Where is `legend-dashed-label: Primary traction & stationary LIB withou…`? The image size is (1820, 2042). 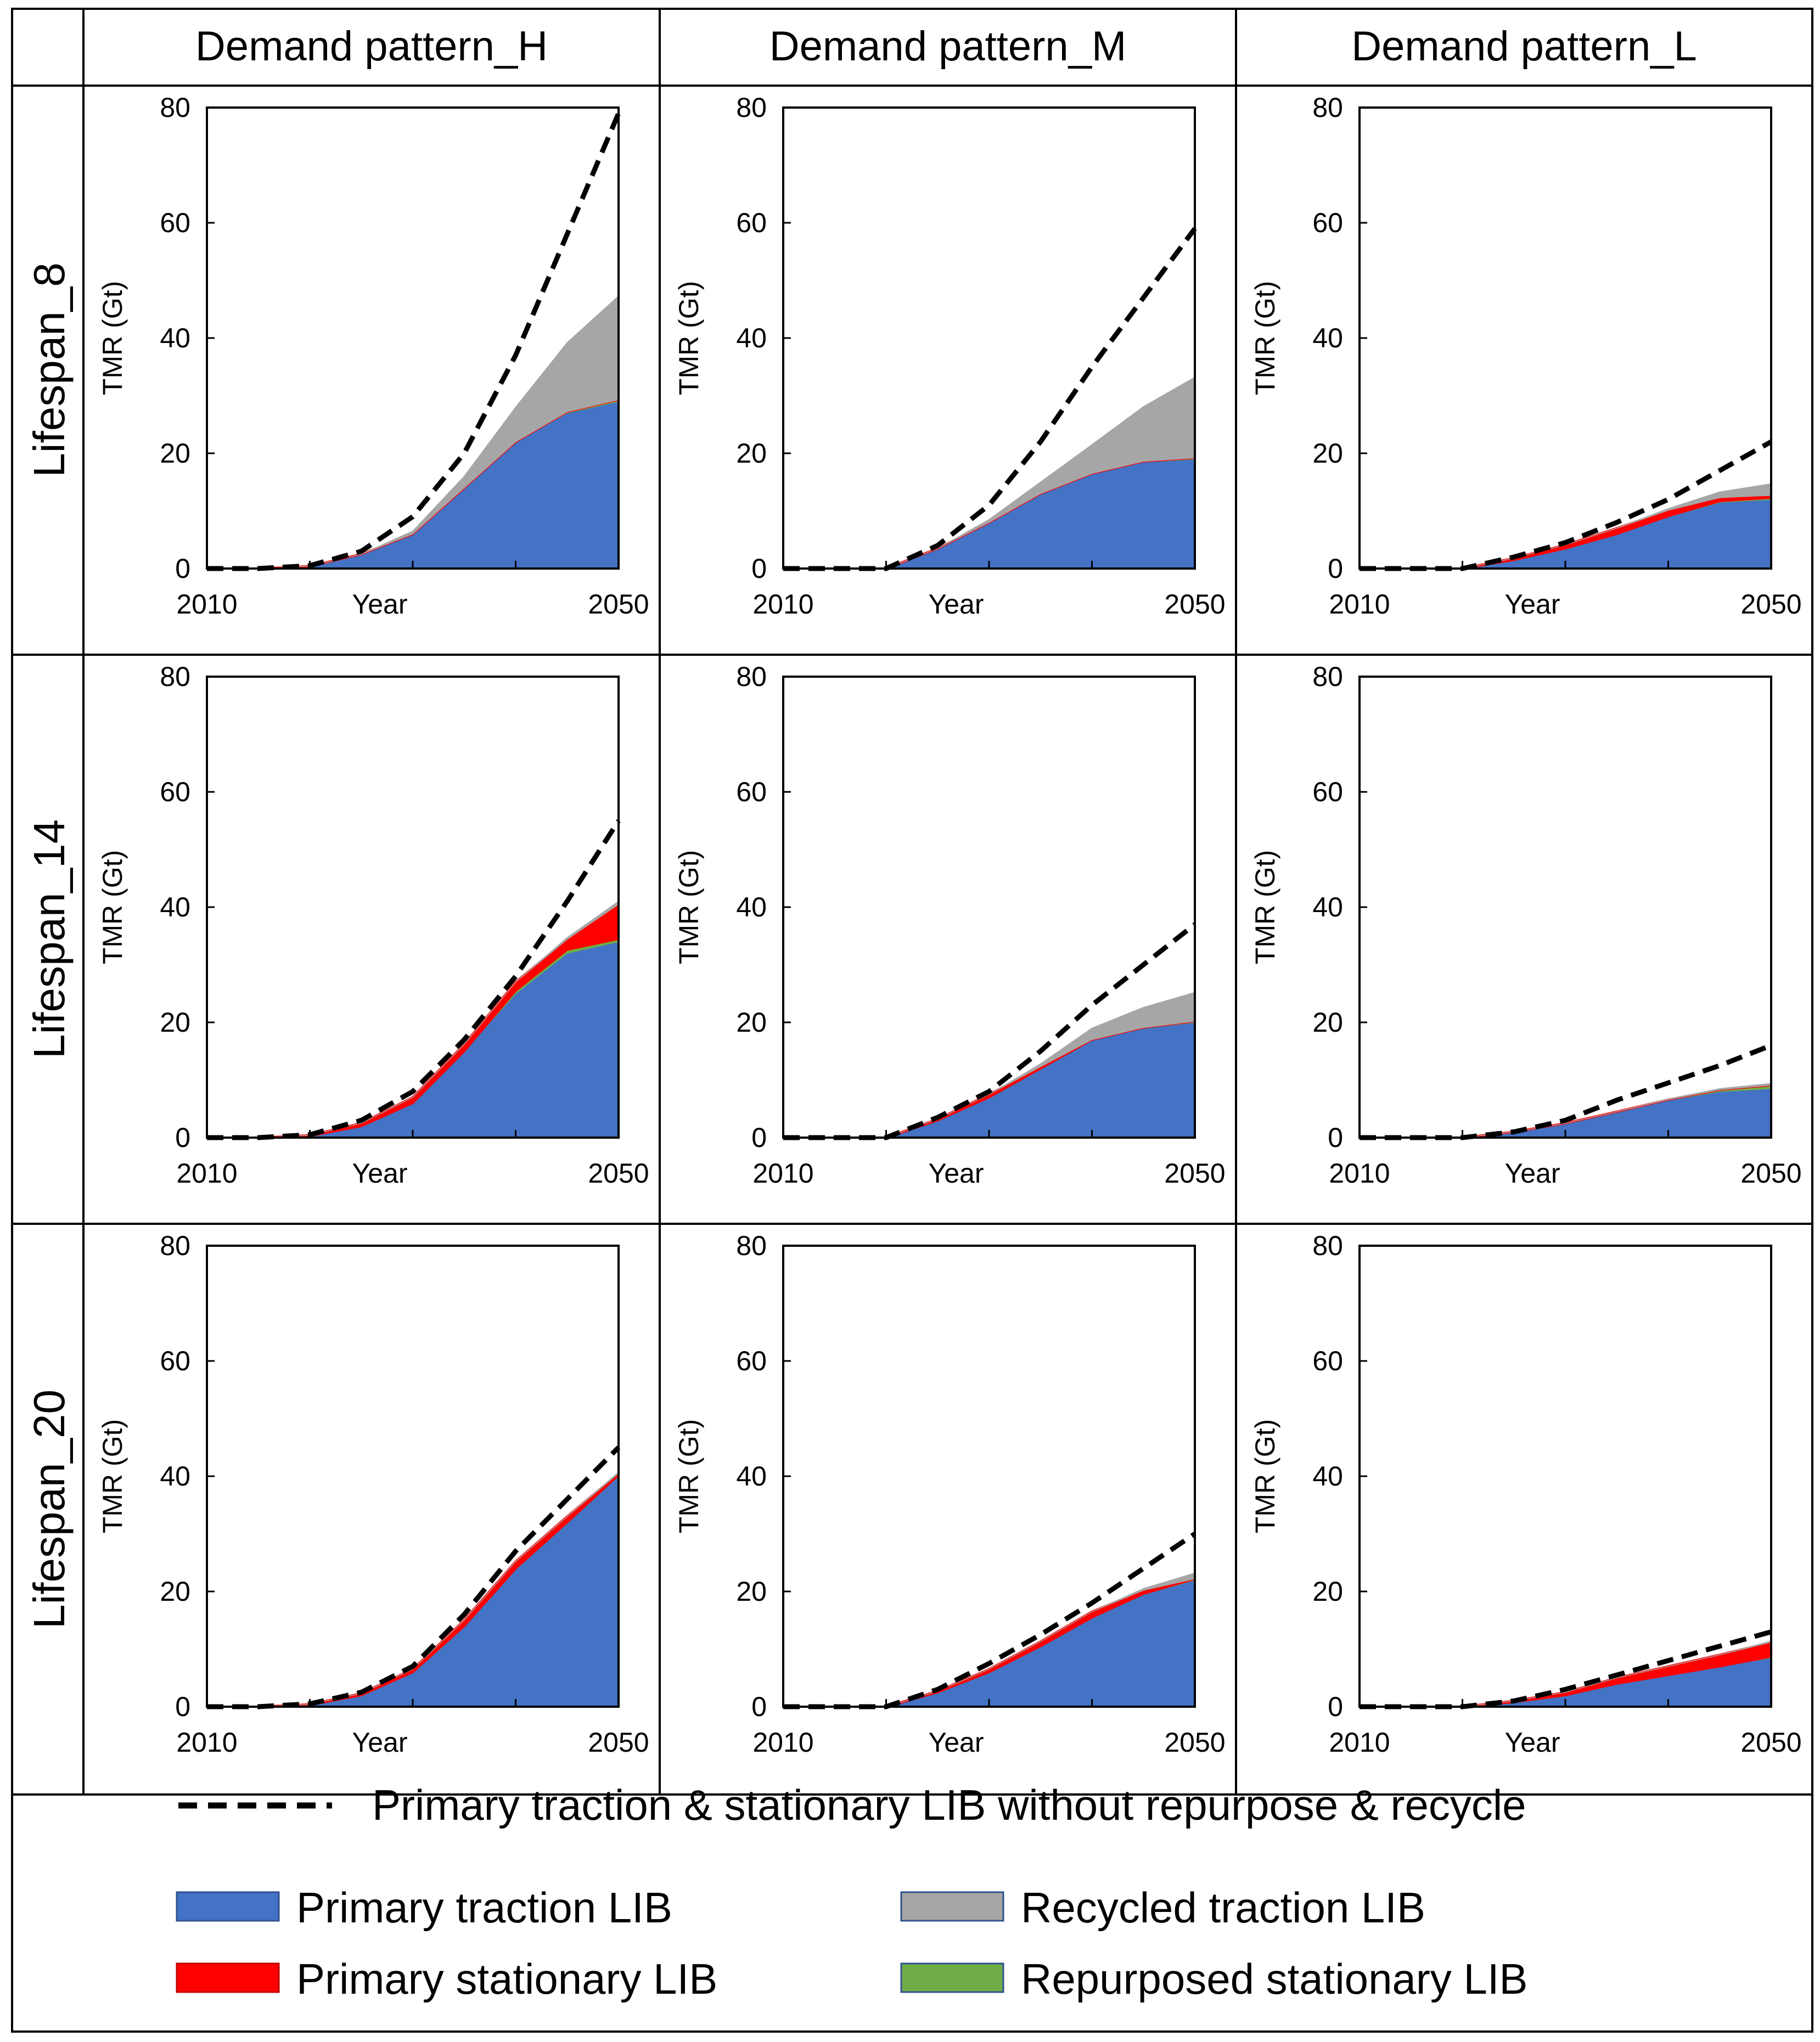
legend-dashed-label: Primary traction & stationary LIB withou… is located at coordinates (949, 1805).